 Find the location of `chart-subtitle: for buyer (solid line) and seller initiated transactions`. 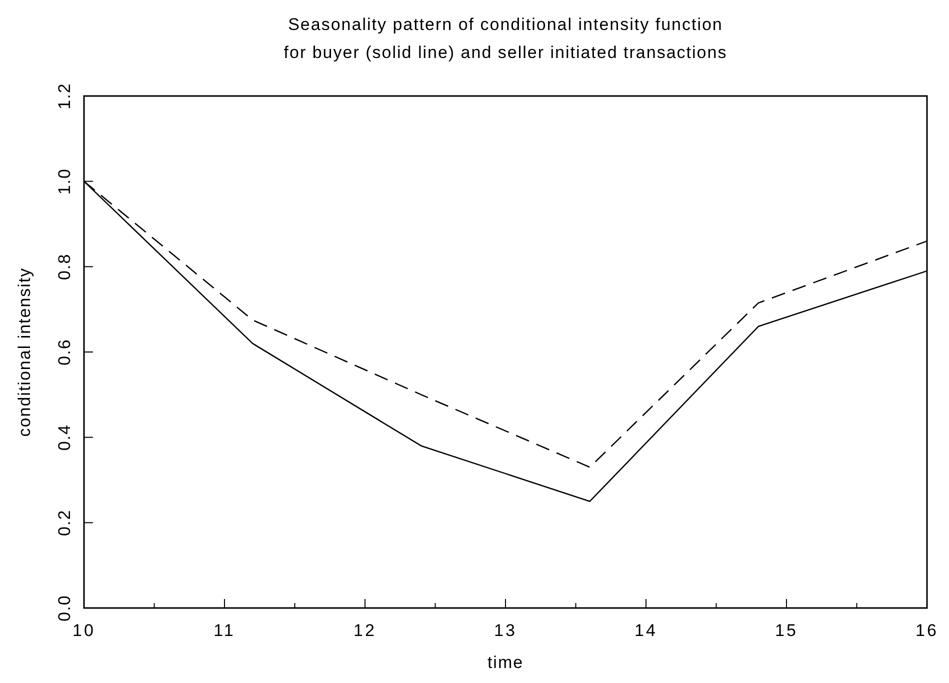

chart-subtitle: for buyer (solid line) and seller initiated transactions is located at coordinates (506, 52).